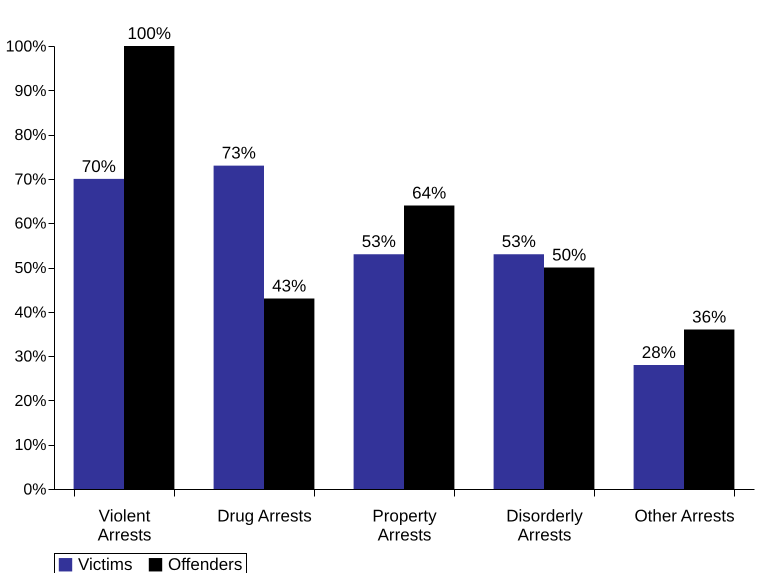 The width and height of the screenshot is (783, 573). What do you see at coordinates (289, 286) in the screenshot?
I see `data-label: 43%` at bounding box center [289, 286].